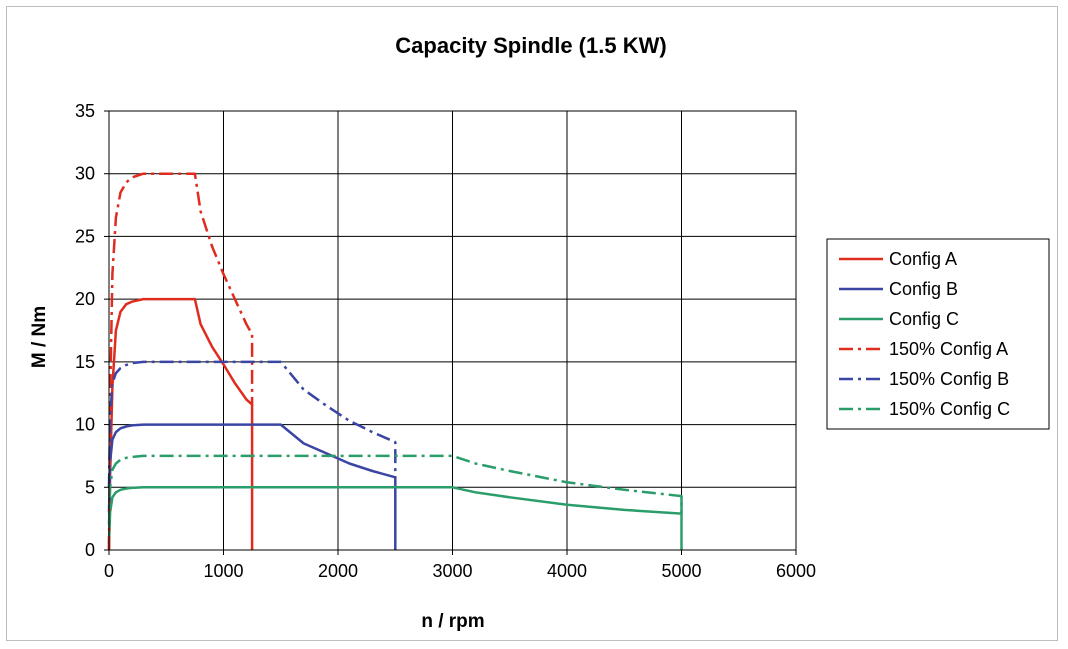 The image size is (1068, 649). I want to click on legend-label-2: Config B, so click(923, 289).